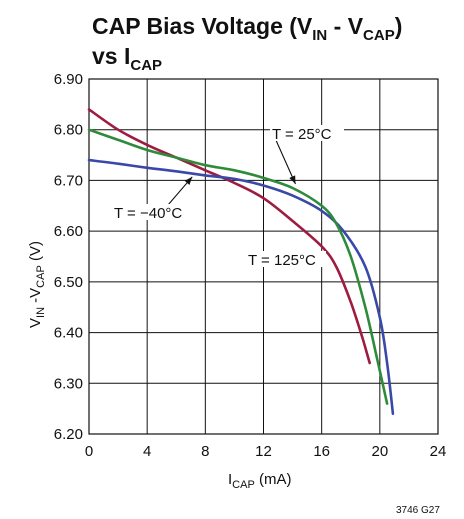  I want to click on annotation-arrows, so click(231, 171).